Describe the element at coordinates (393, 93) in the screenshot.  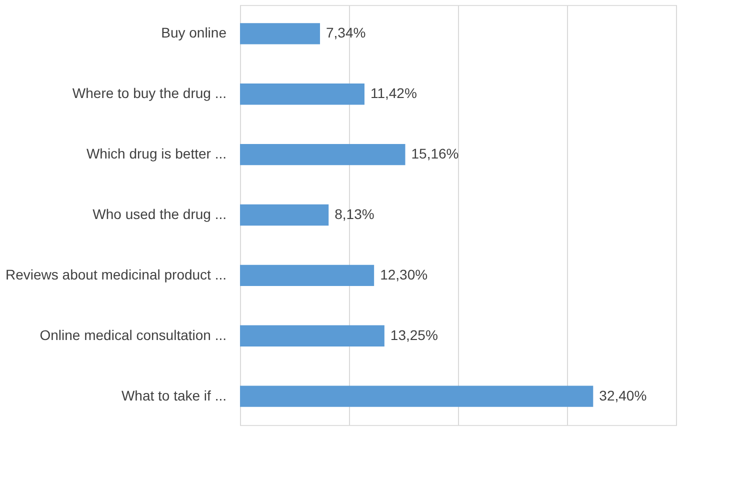
I see `data-label: 11,42%` at that location.